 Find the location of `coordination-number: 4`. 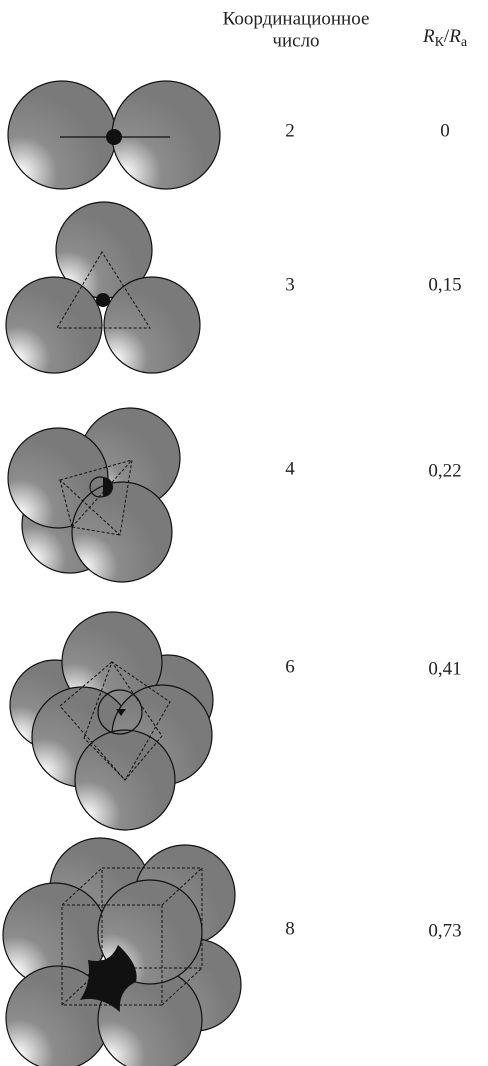

coordination-number: 4 is located at coordinates (290, 468).